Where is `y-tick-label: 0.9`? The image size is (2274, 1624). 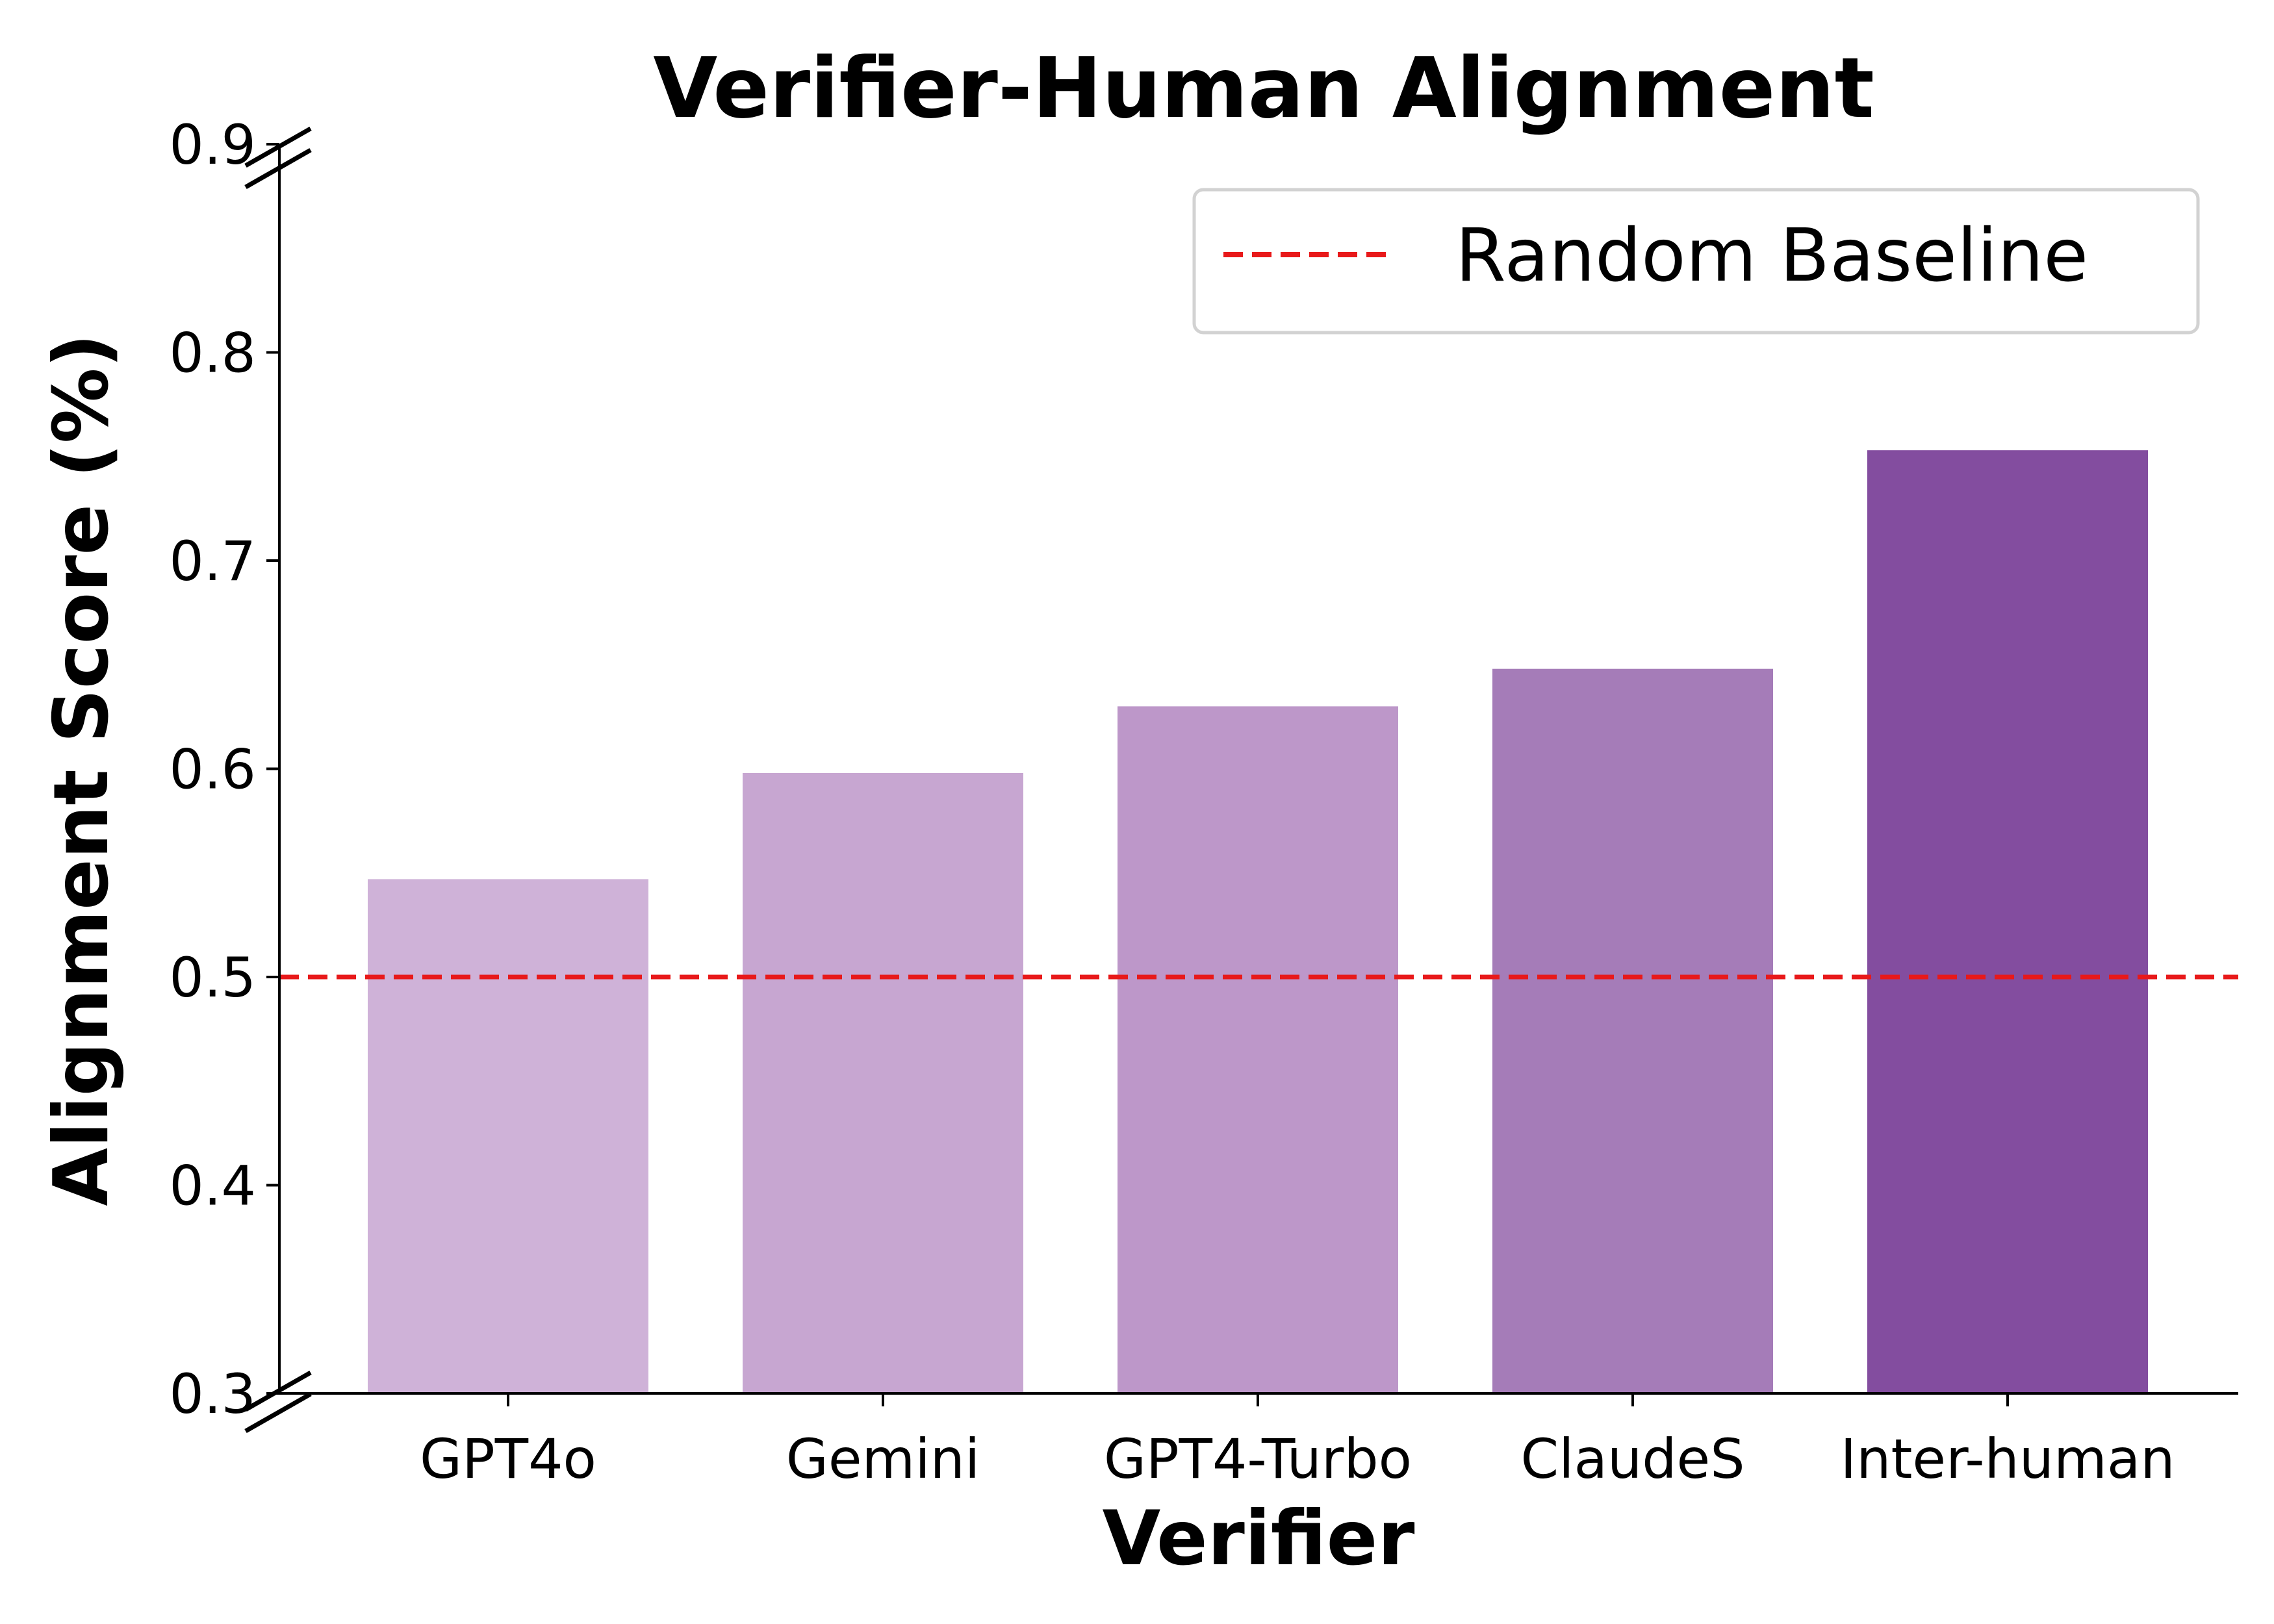
y-tick-label: 0.9 is located at coordinates (212, 145).